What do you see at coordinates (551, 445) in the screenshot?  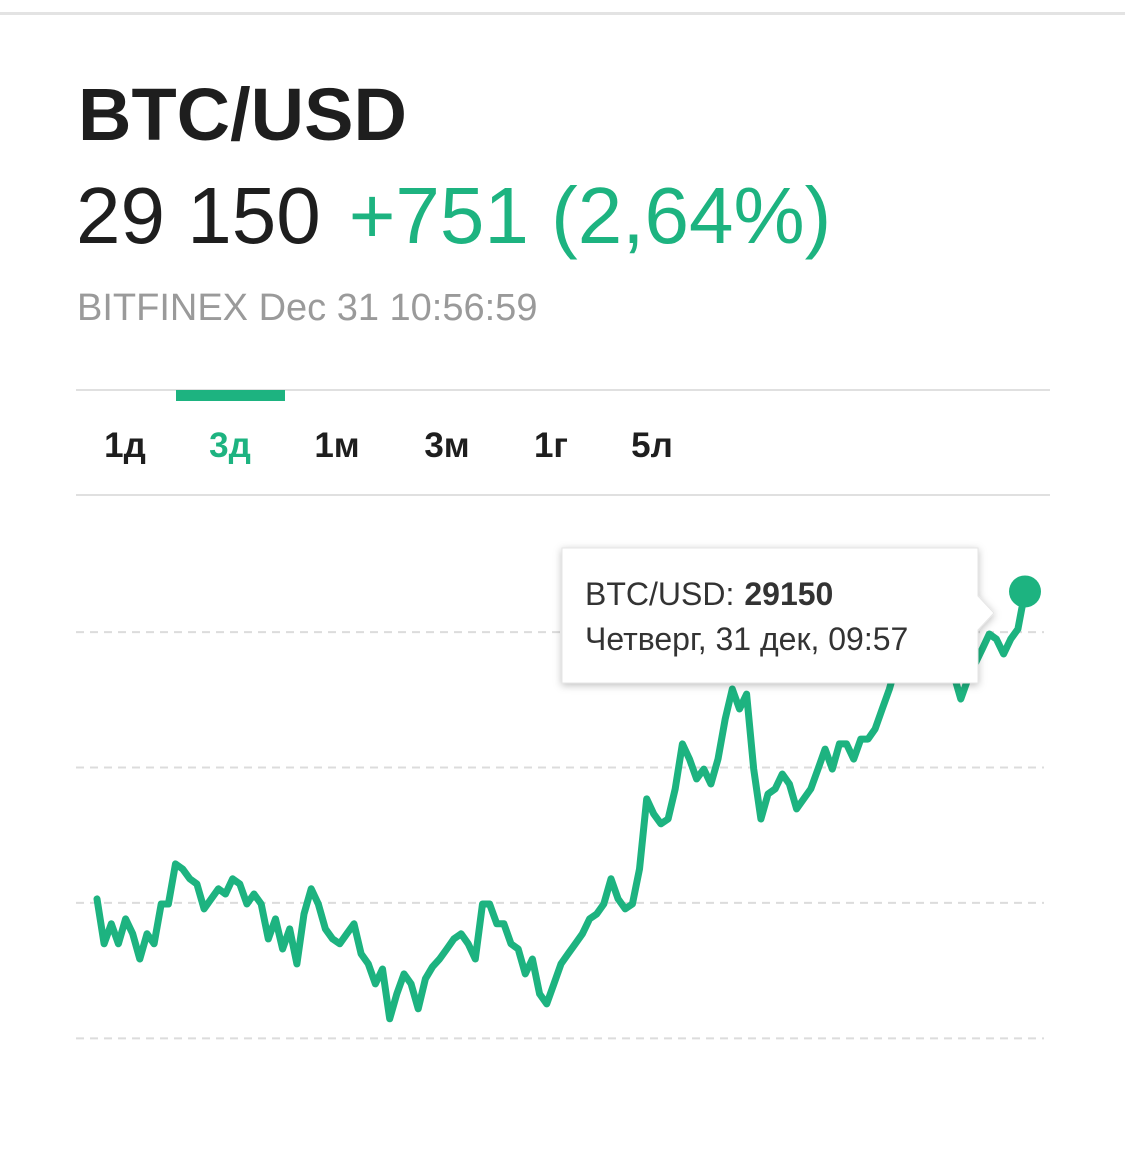 I see `period-tab: 1г` at bounding box center [551, 445].